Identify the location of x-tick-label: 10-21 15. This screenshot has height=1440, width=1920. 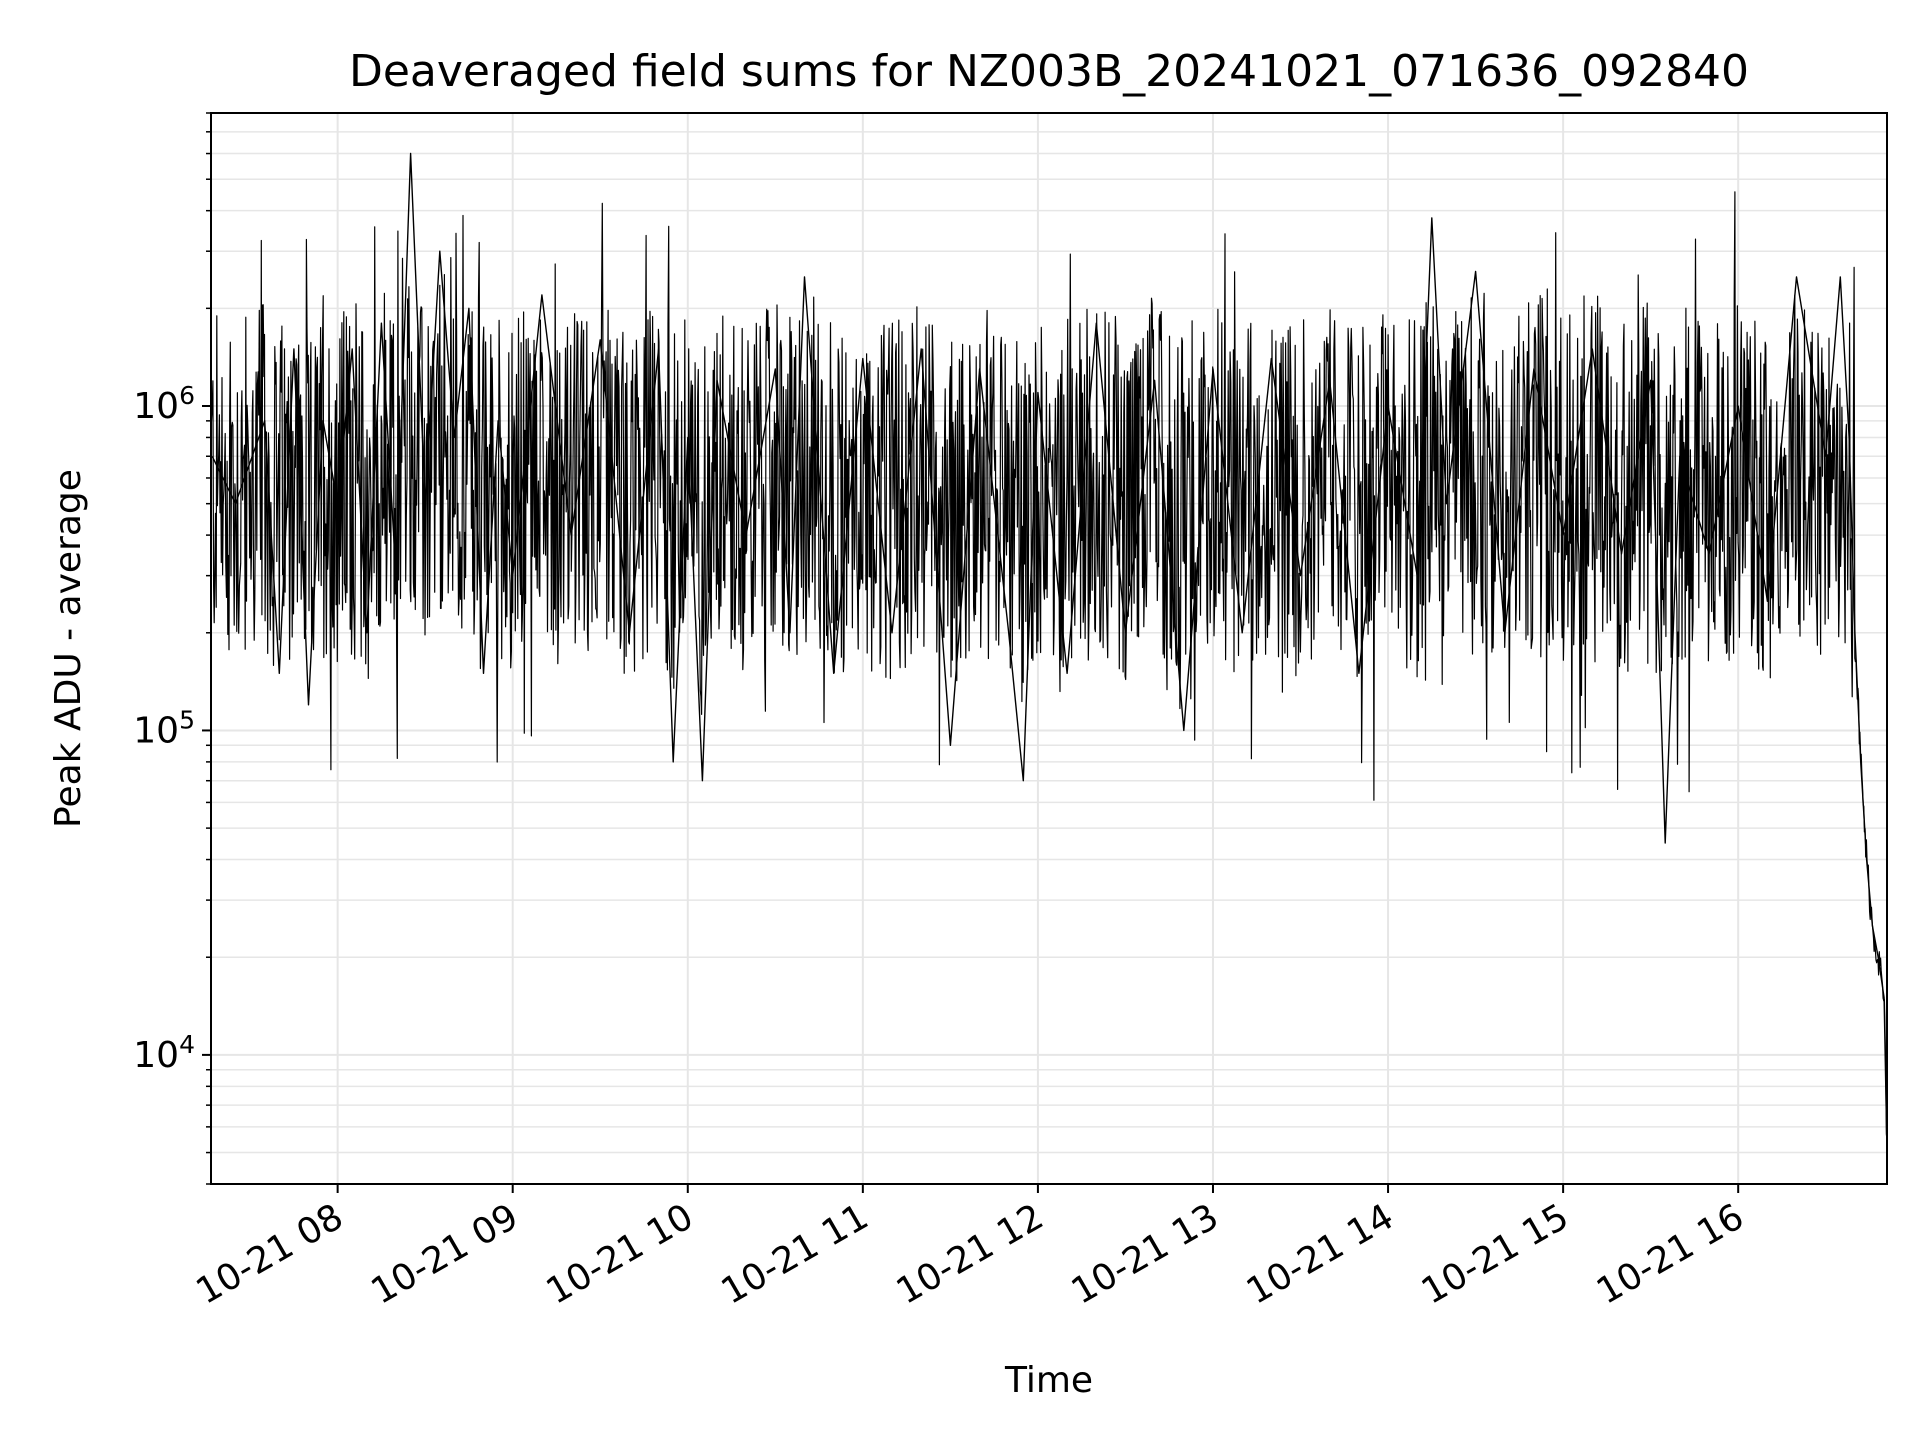
(1495, 1254).